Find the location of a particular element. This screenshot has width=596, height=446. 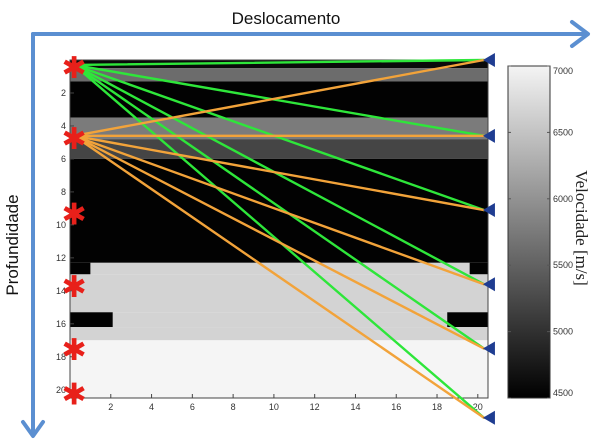

colorbar-tick-label: 6500 is located at coordinates (563, 132).